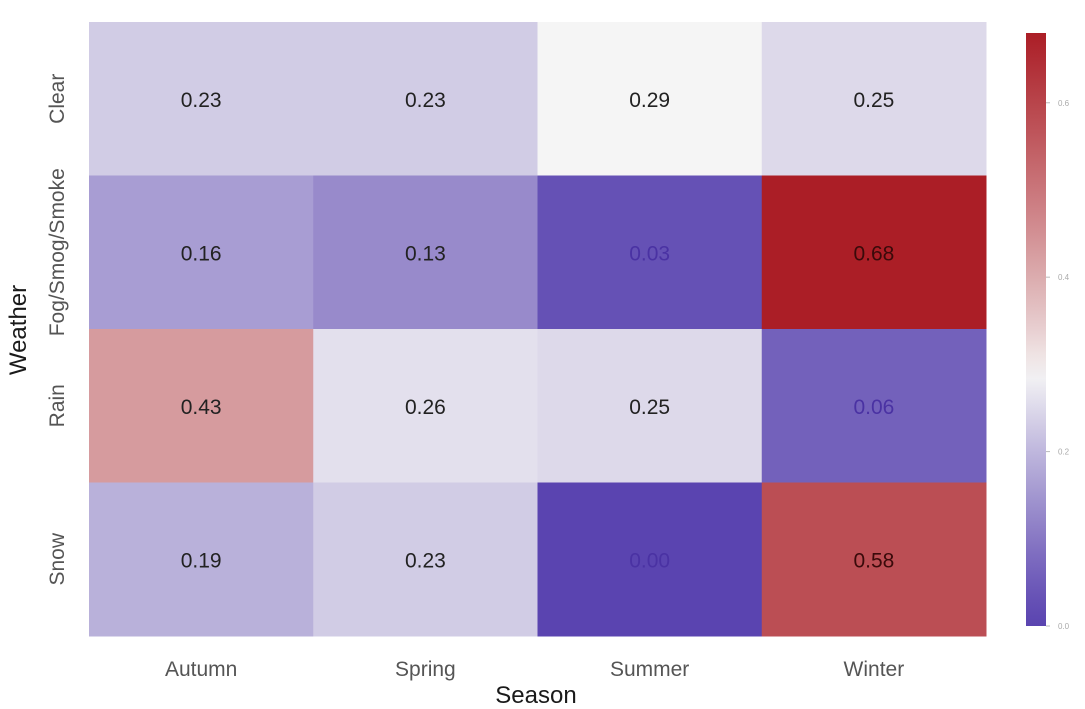 This screenshot has width=1085, height=709. I want to click on cell-value-label: 0.26, so click(425, 407).